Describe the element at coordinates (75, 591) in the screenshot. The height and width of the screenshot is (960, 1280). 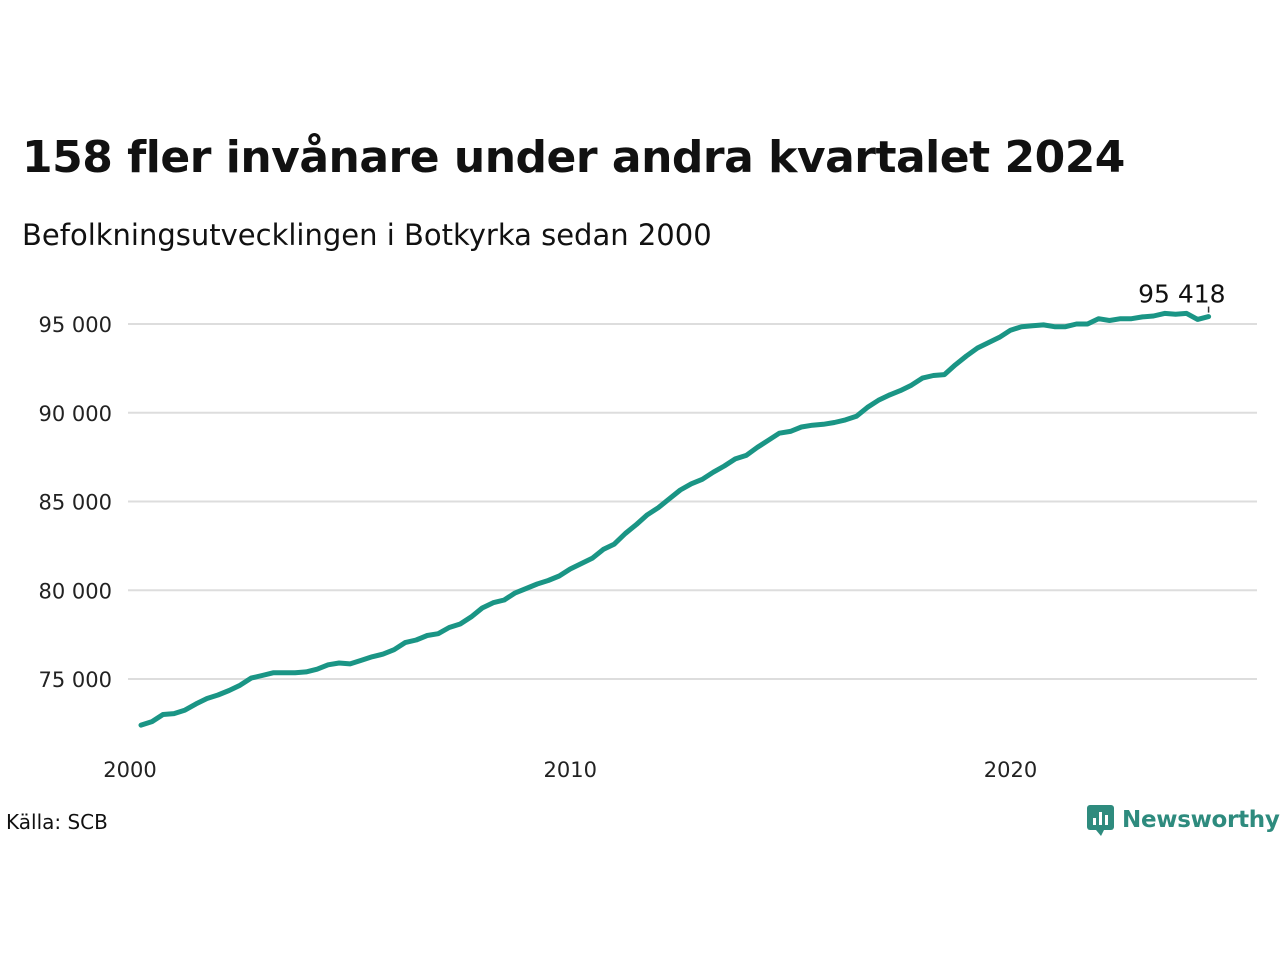
I see `y-tick-label: 80 000` at that location.